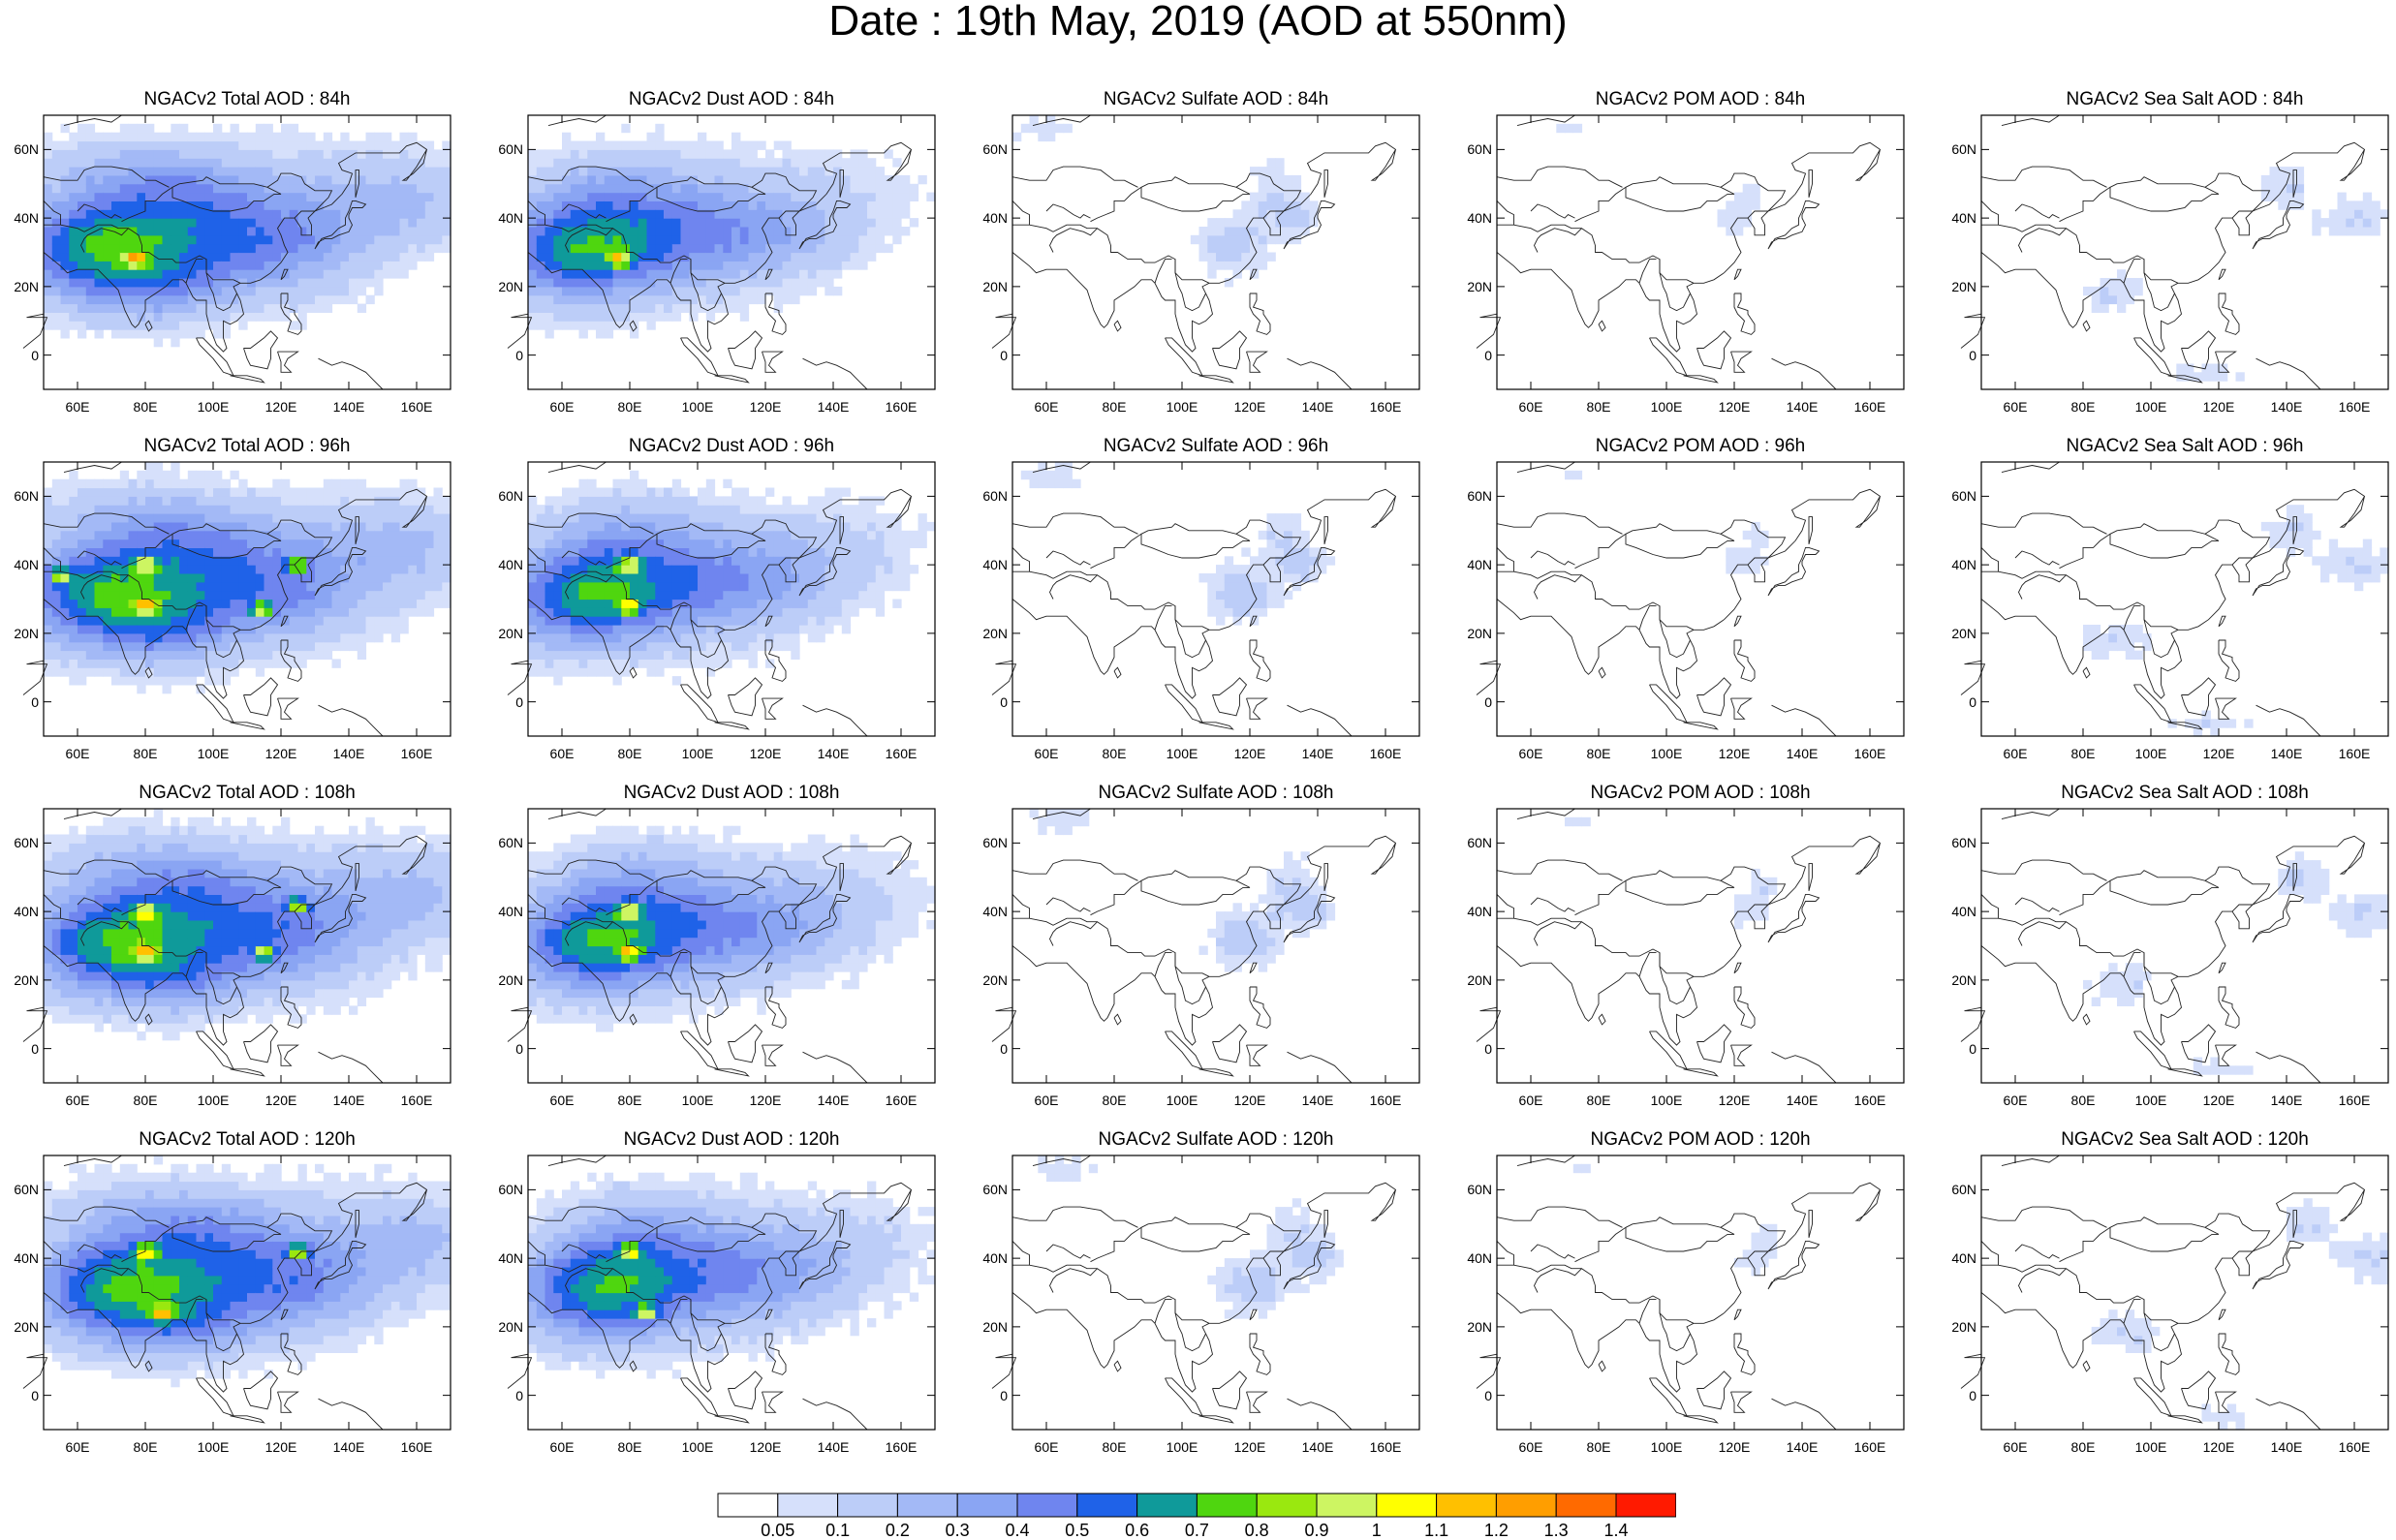 The image size is (2396, 1540). I want to click on panel-title: NGACv2 Sea Salt AOD : 108h, so click(2184, 794).